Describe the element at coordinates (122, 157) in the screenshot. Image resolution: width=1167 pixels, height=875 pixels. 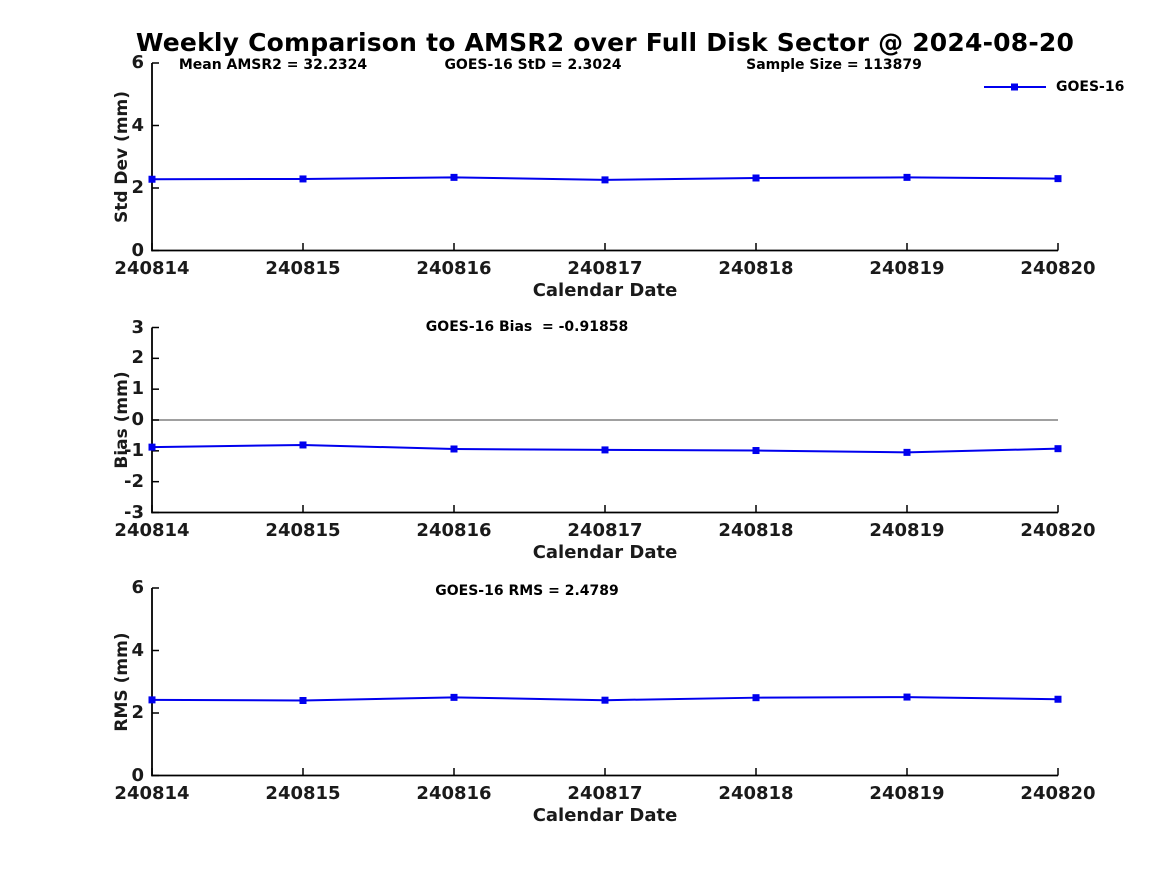
I see `y-axis-label-std-dev: Std Dev (mm)` at that location.